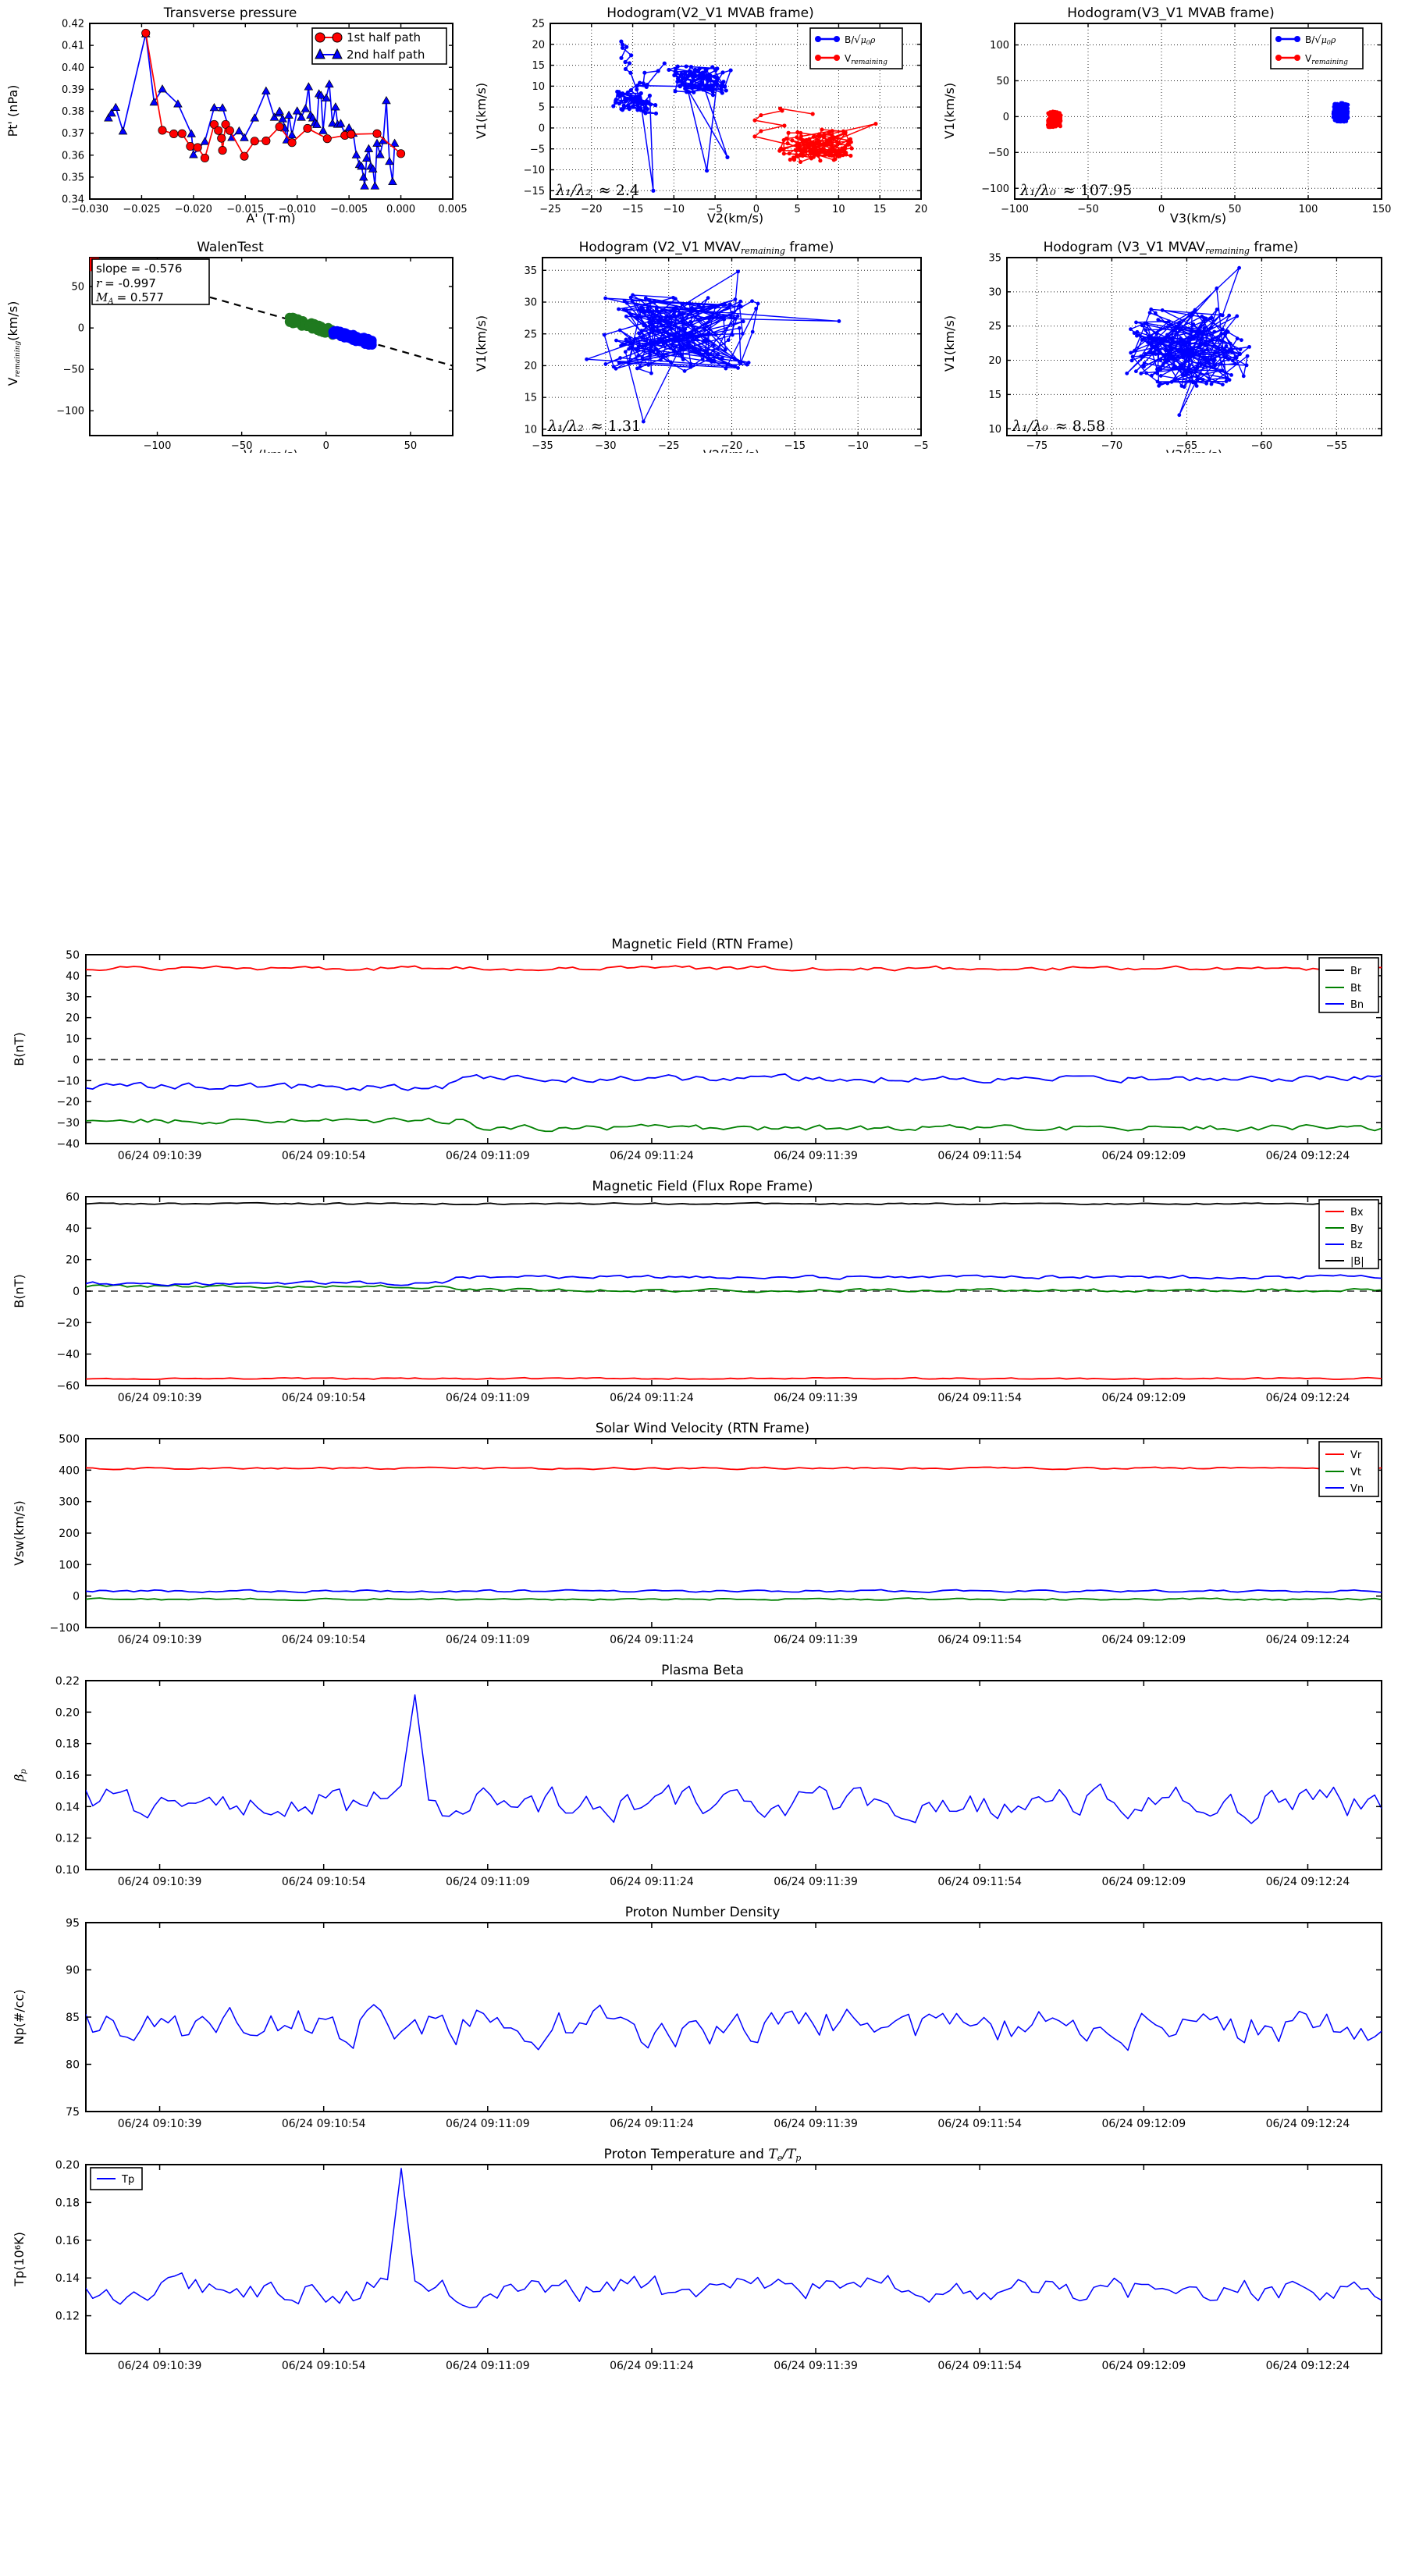  Describe the element at coordinates (68, 2165) in the screenshot. I see `svg-text: 0.20` at that location.